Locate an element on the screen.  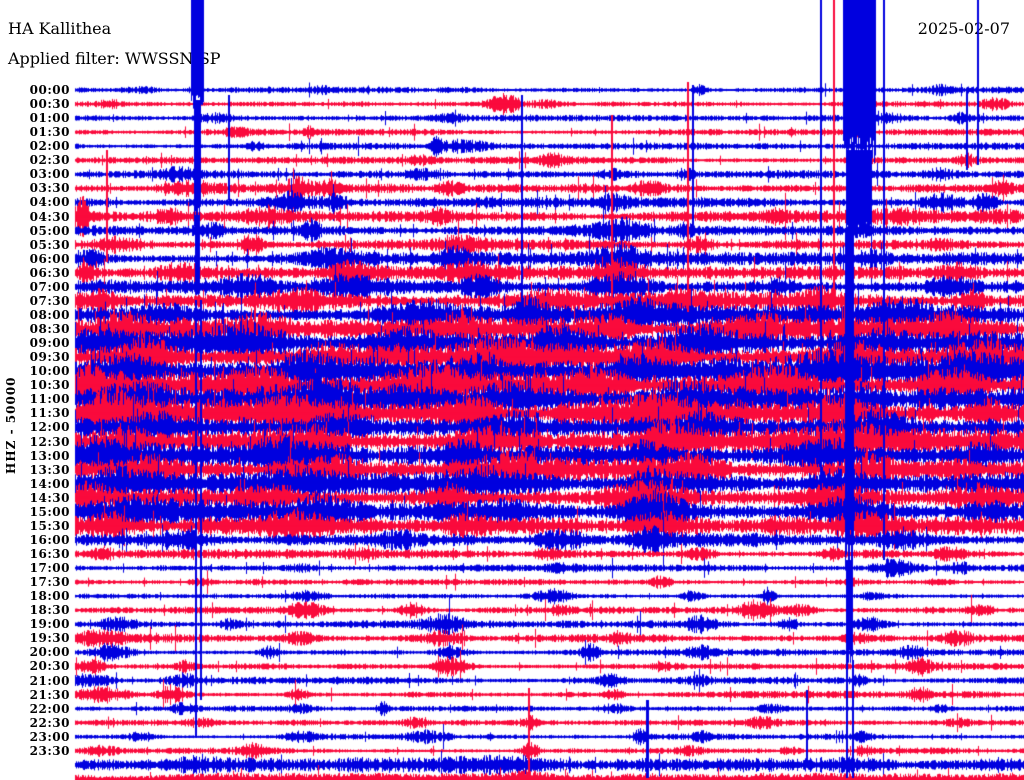
time-label-2130: 21:30 is located at coordinates (49, 694).